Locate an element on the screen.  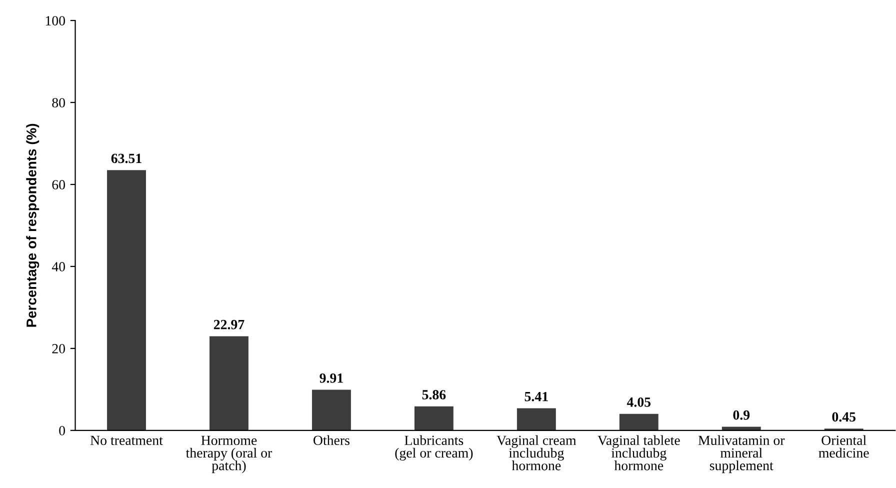
x-tick-label: No treatment is located at coordinates (126, 441).